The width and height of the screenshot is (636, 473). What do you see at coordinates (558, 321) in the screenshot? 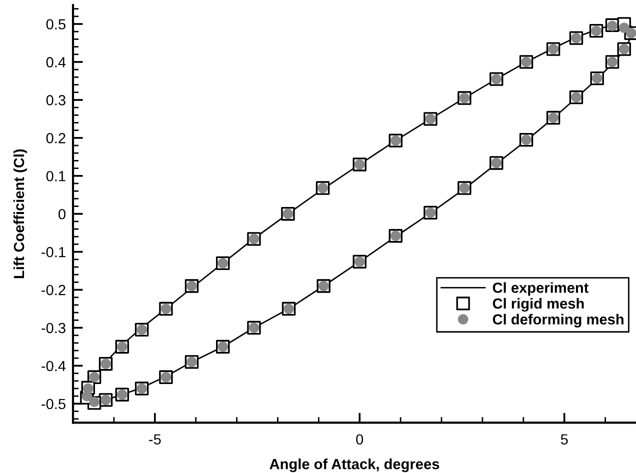
I see `legend-label: Cl deforming mesh` at bounding box center [558, 321].